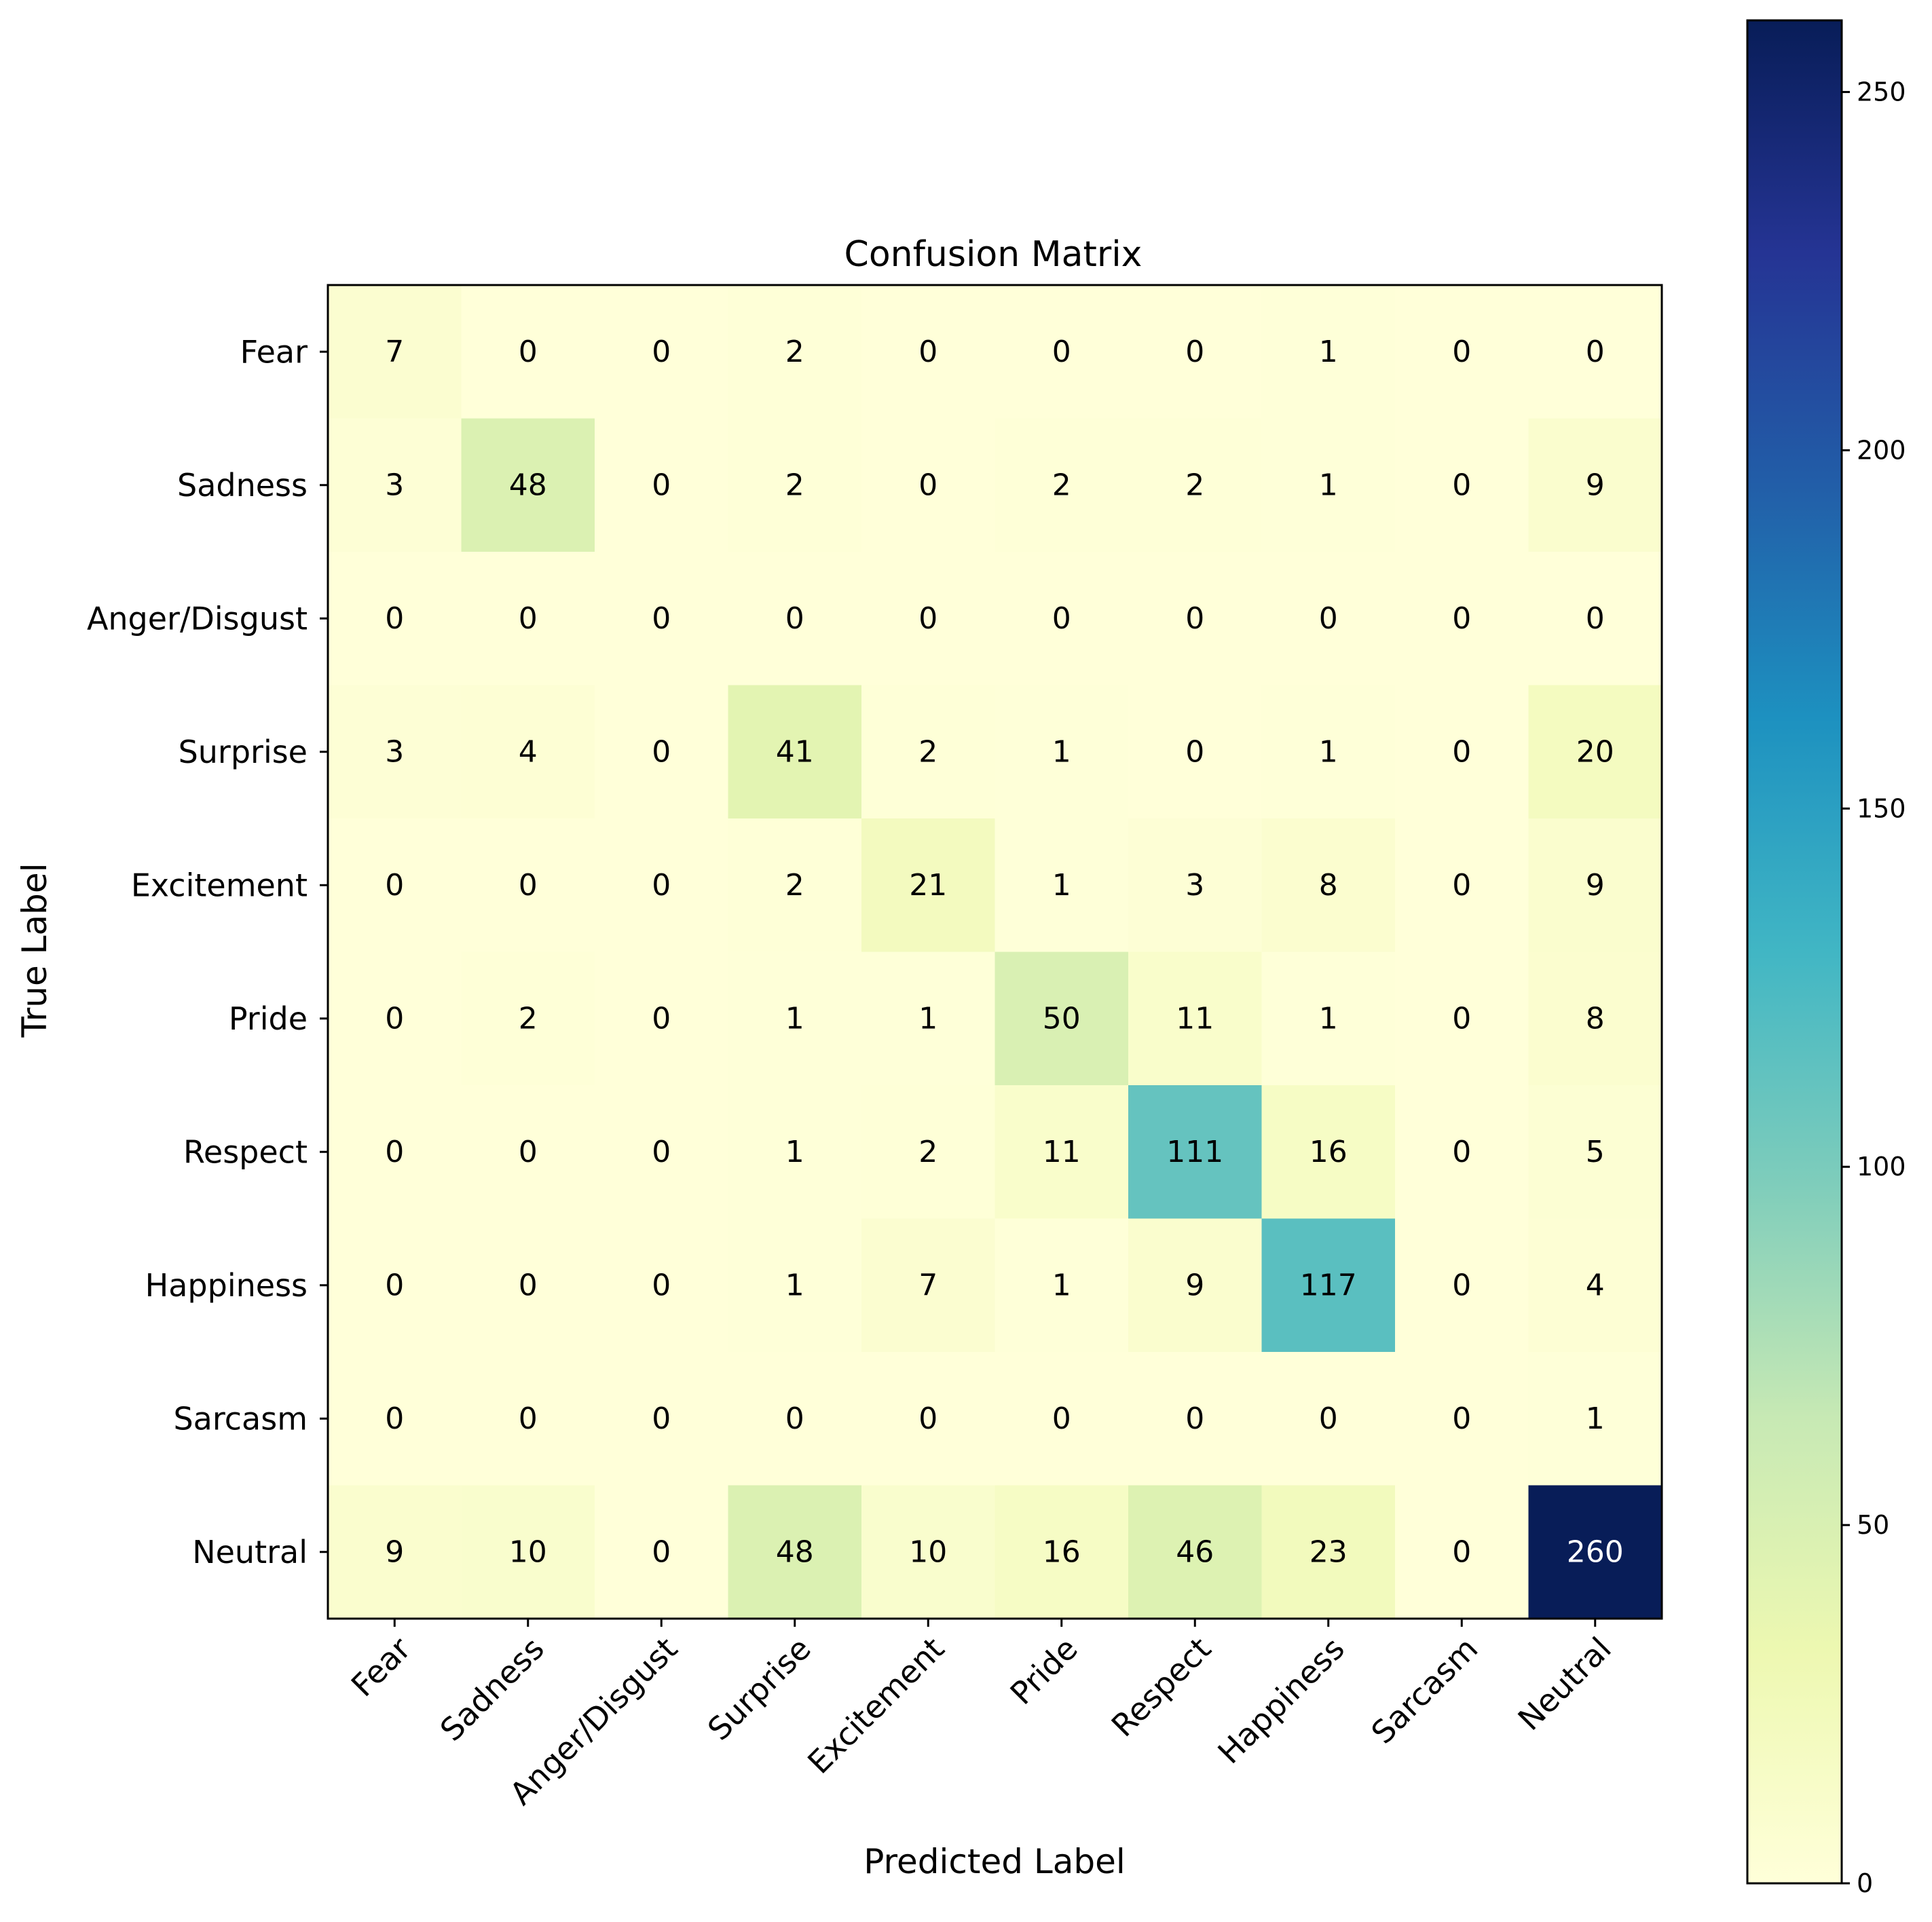 The height and width of the screenshot is (1922, 1932). Describe the element at coordinates (1062, 1152) in the screenshot. I see `cell-value: 11` at that location.